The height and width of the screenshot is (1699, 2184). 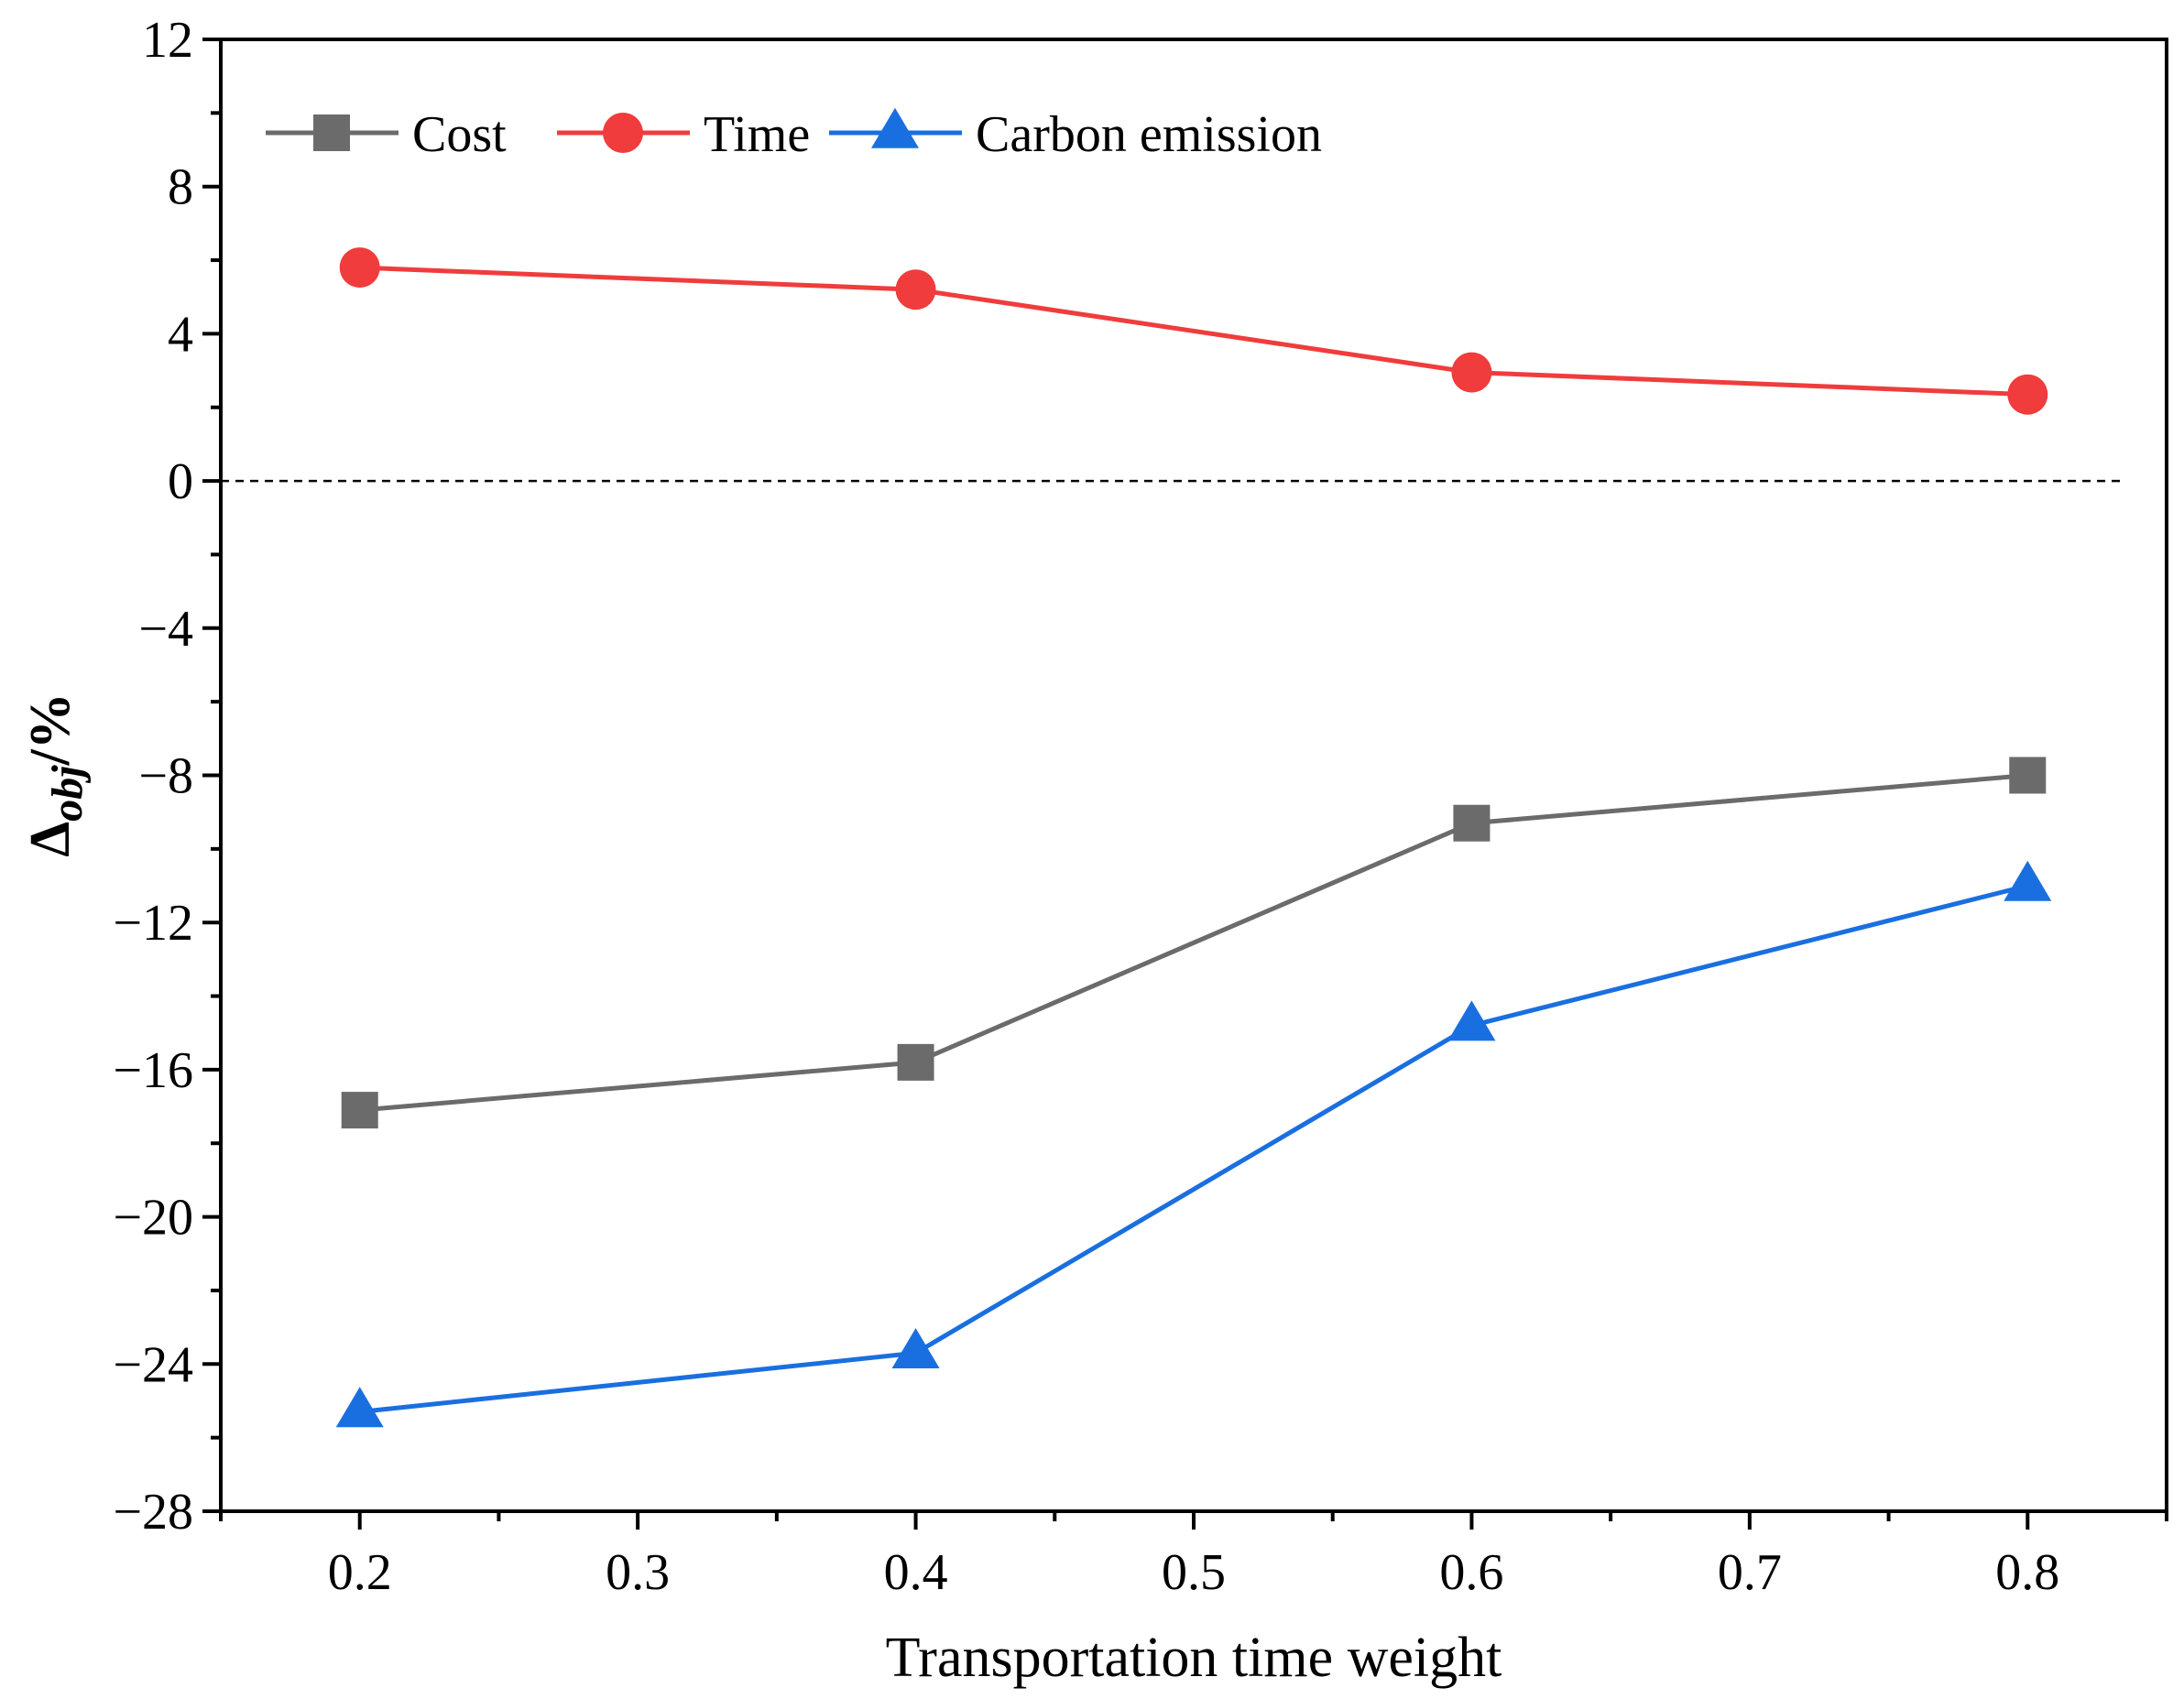 I want to click on x-tick-label: 0.8, so click(x=2027, y=1572).